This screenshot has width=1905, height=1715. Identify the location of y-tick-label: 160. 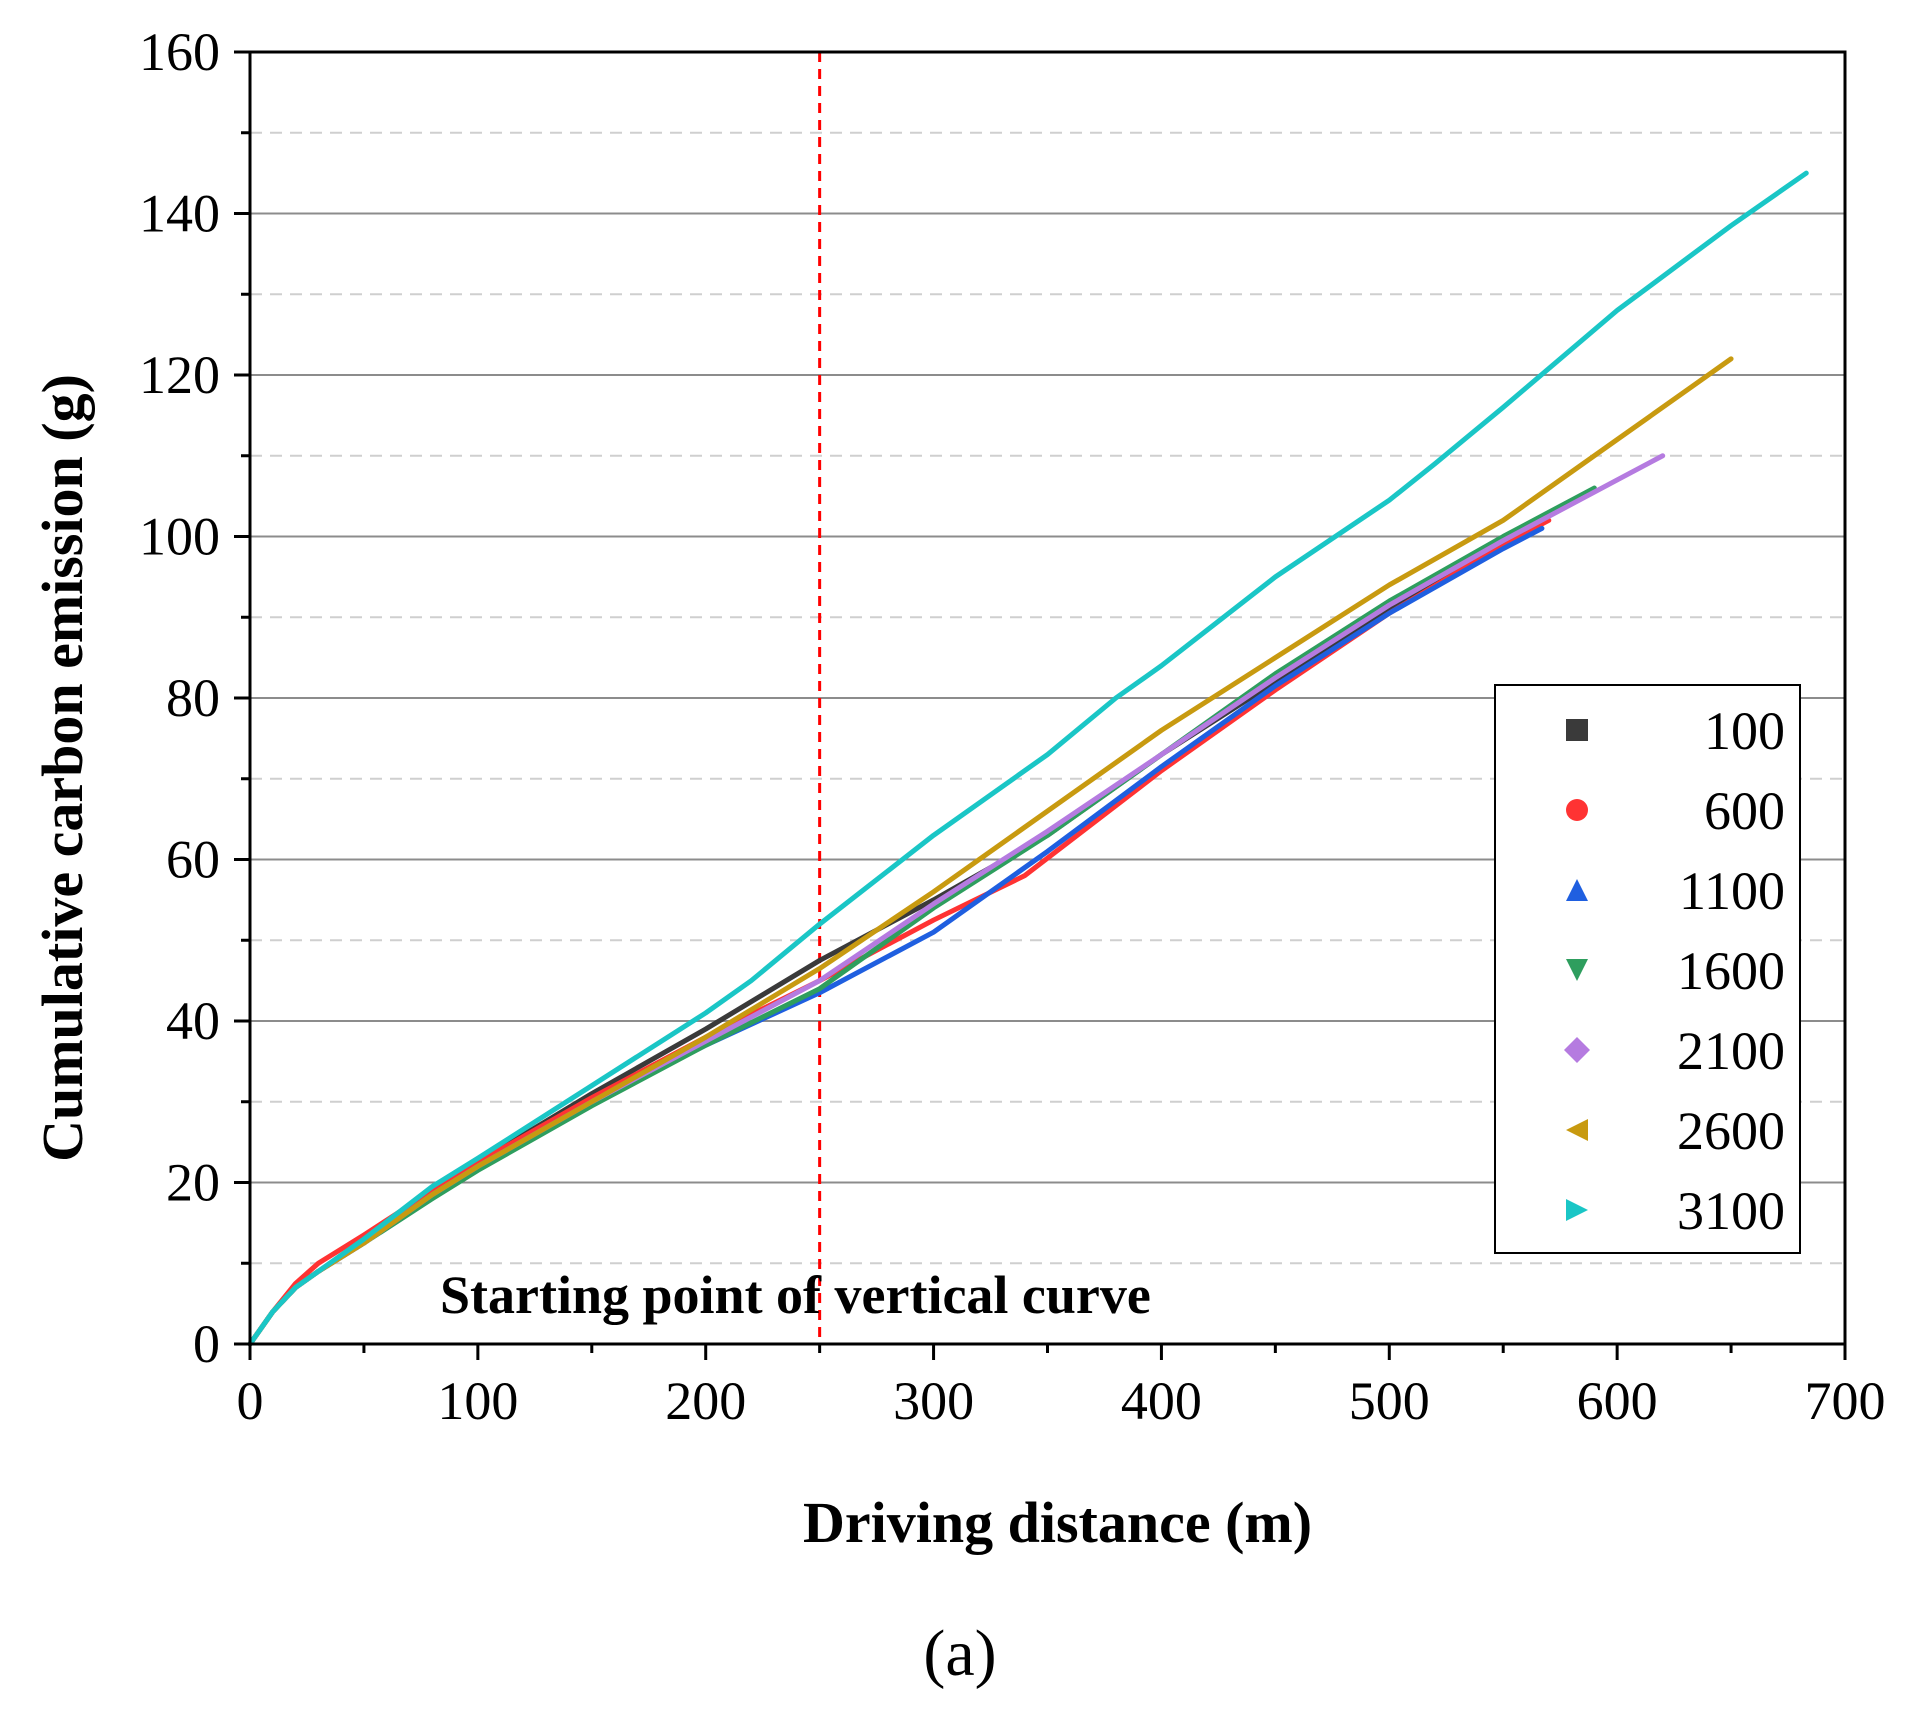
(179, 52).